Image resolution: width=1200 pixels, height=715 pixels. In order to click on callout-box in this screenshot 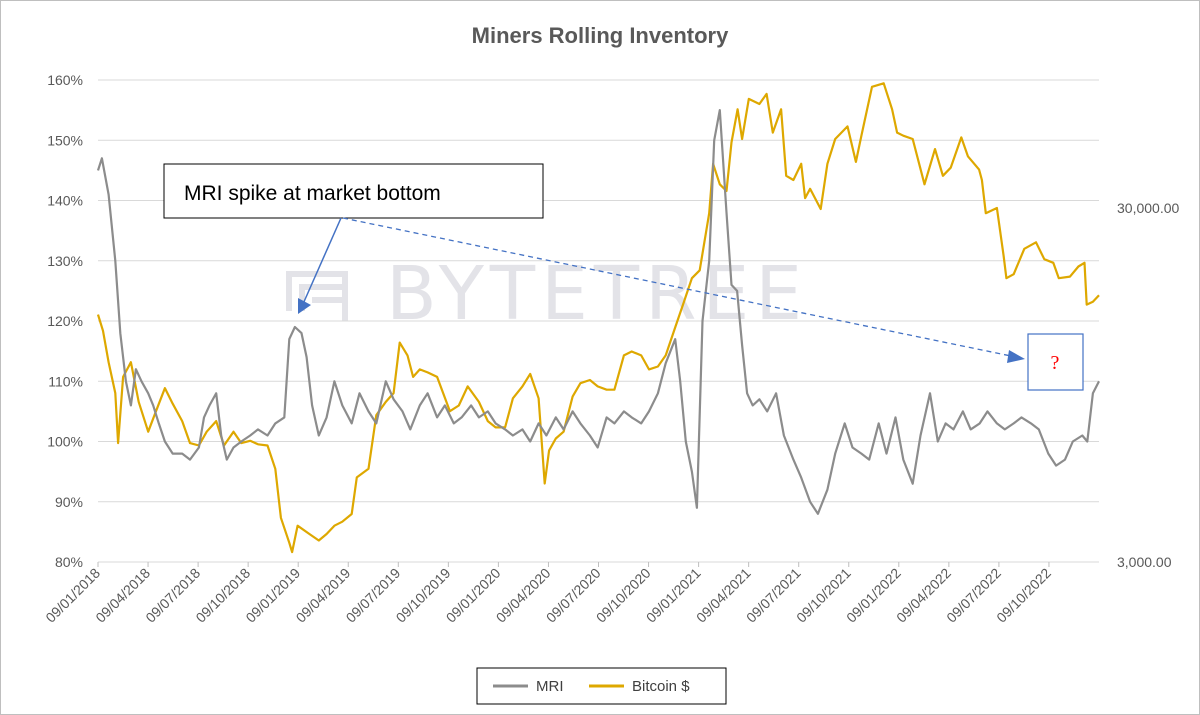, I will do `click(353, 191)`.